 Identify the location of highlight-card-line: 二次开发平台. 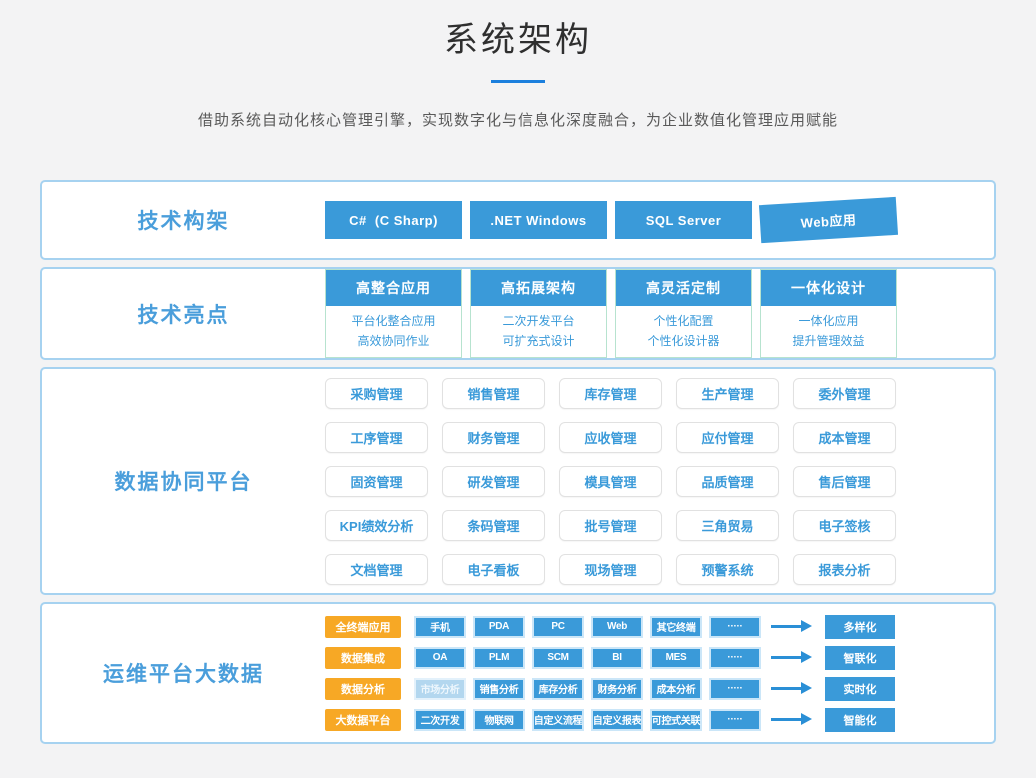
(538, 321).